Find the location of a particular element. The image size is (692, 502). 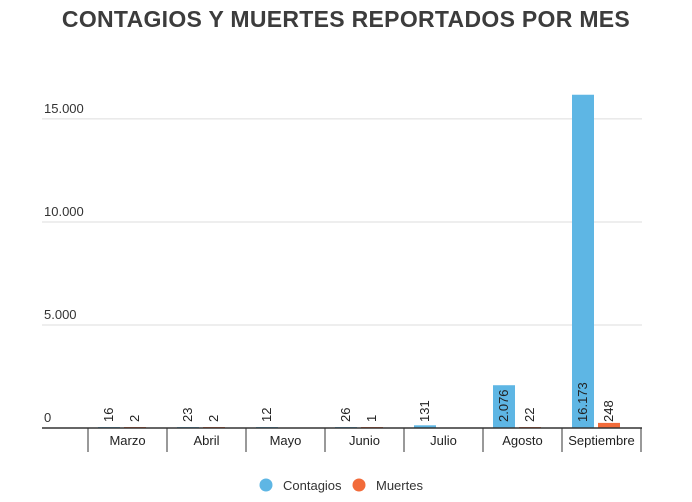

legend: Contagios Muertes is located at coordinates (341, 485).